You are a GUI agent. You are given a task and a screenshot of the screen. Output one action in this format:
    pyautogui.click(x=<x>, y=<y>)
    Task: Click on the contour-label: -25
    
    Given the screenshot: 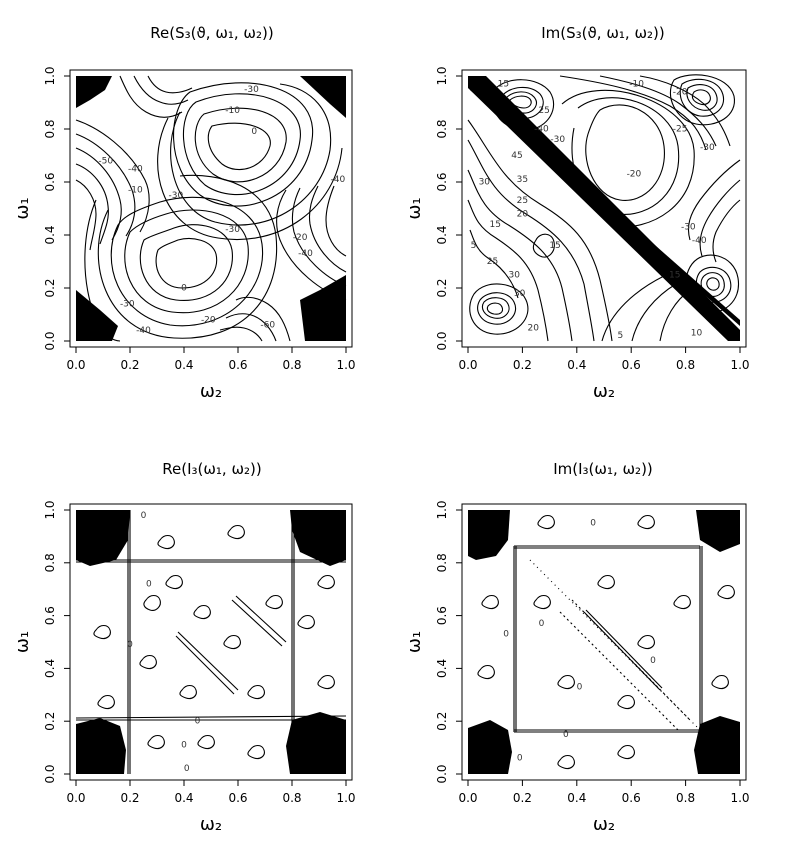 What is the action you would take?
    pyautogui.click(x=680, y=130)
    